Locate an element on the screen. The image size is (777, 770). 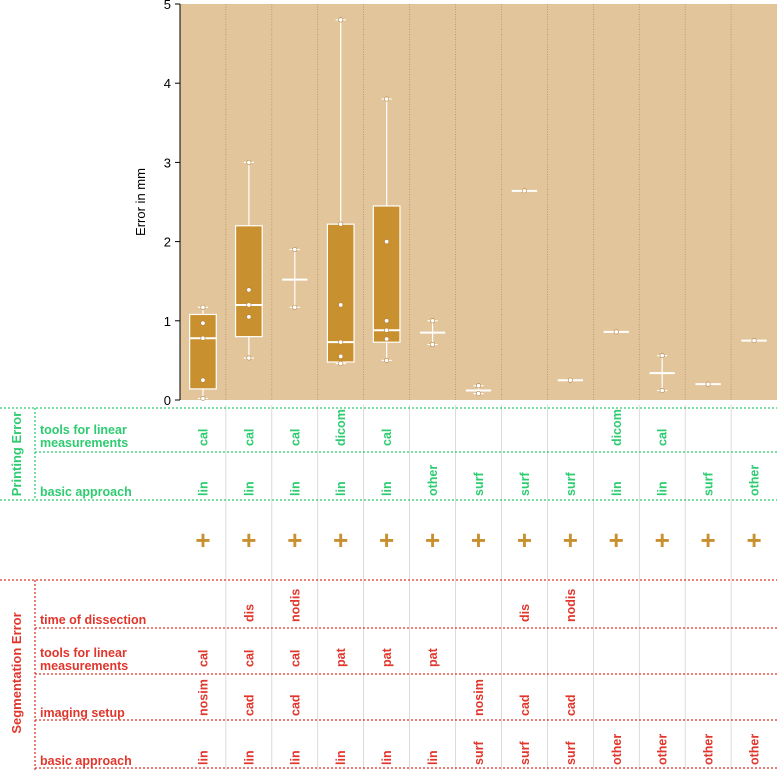
y-tick-label: 4 is located at coordinates (167, 83).